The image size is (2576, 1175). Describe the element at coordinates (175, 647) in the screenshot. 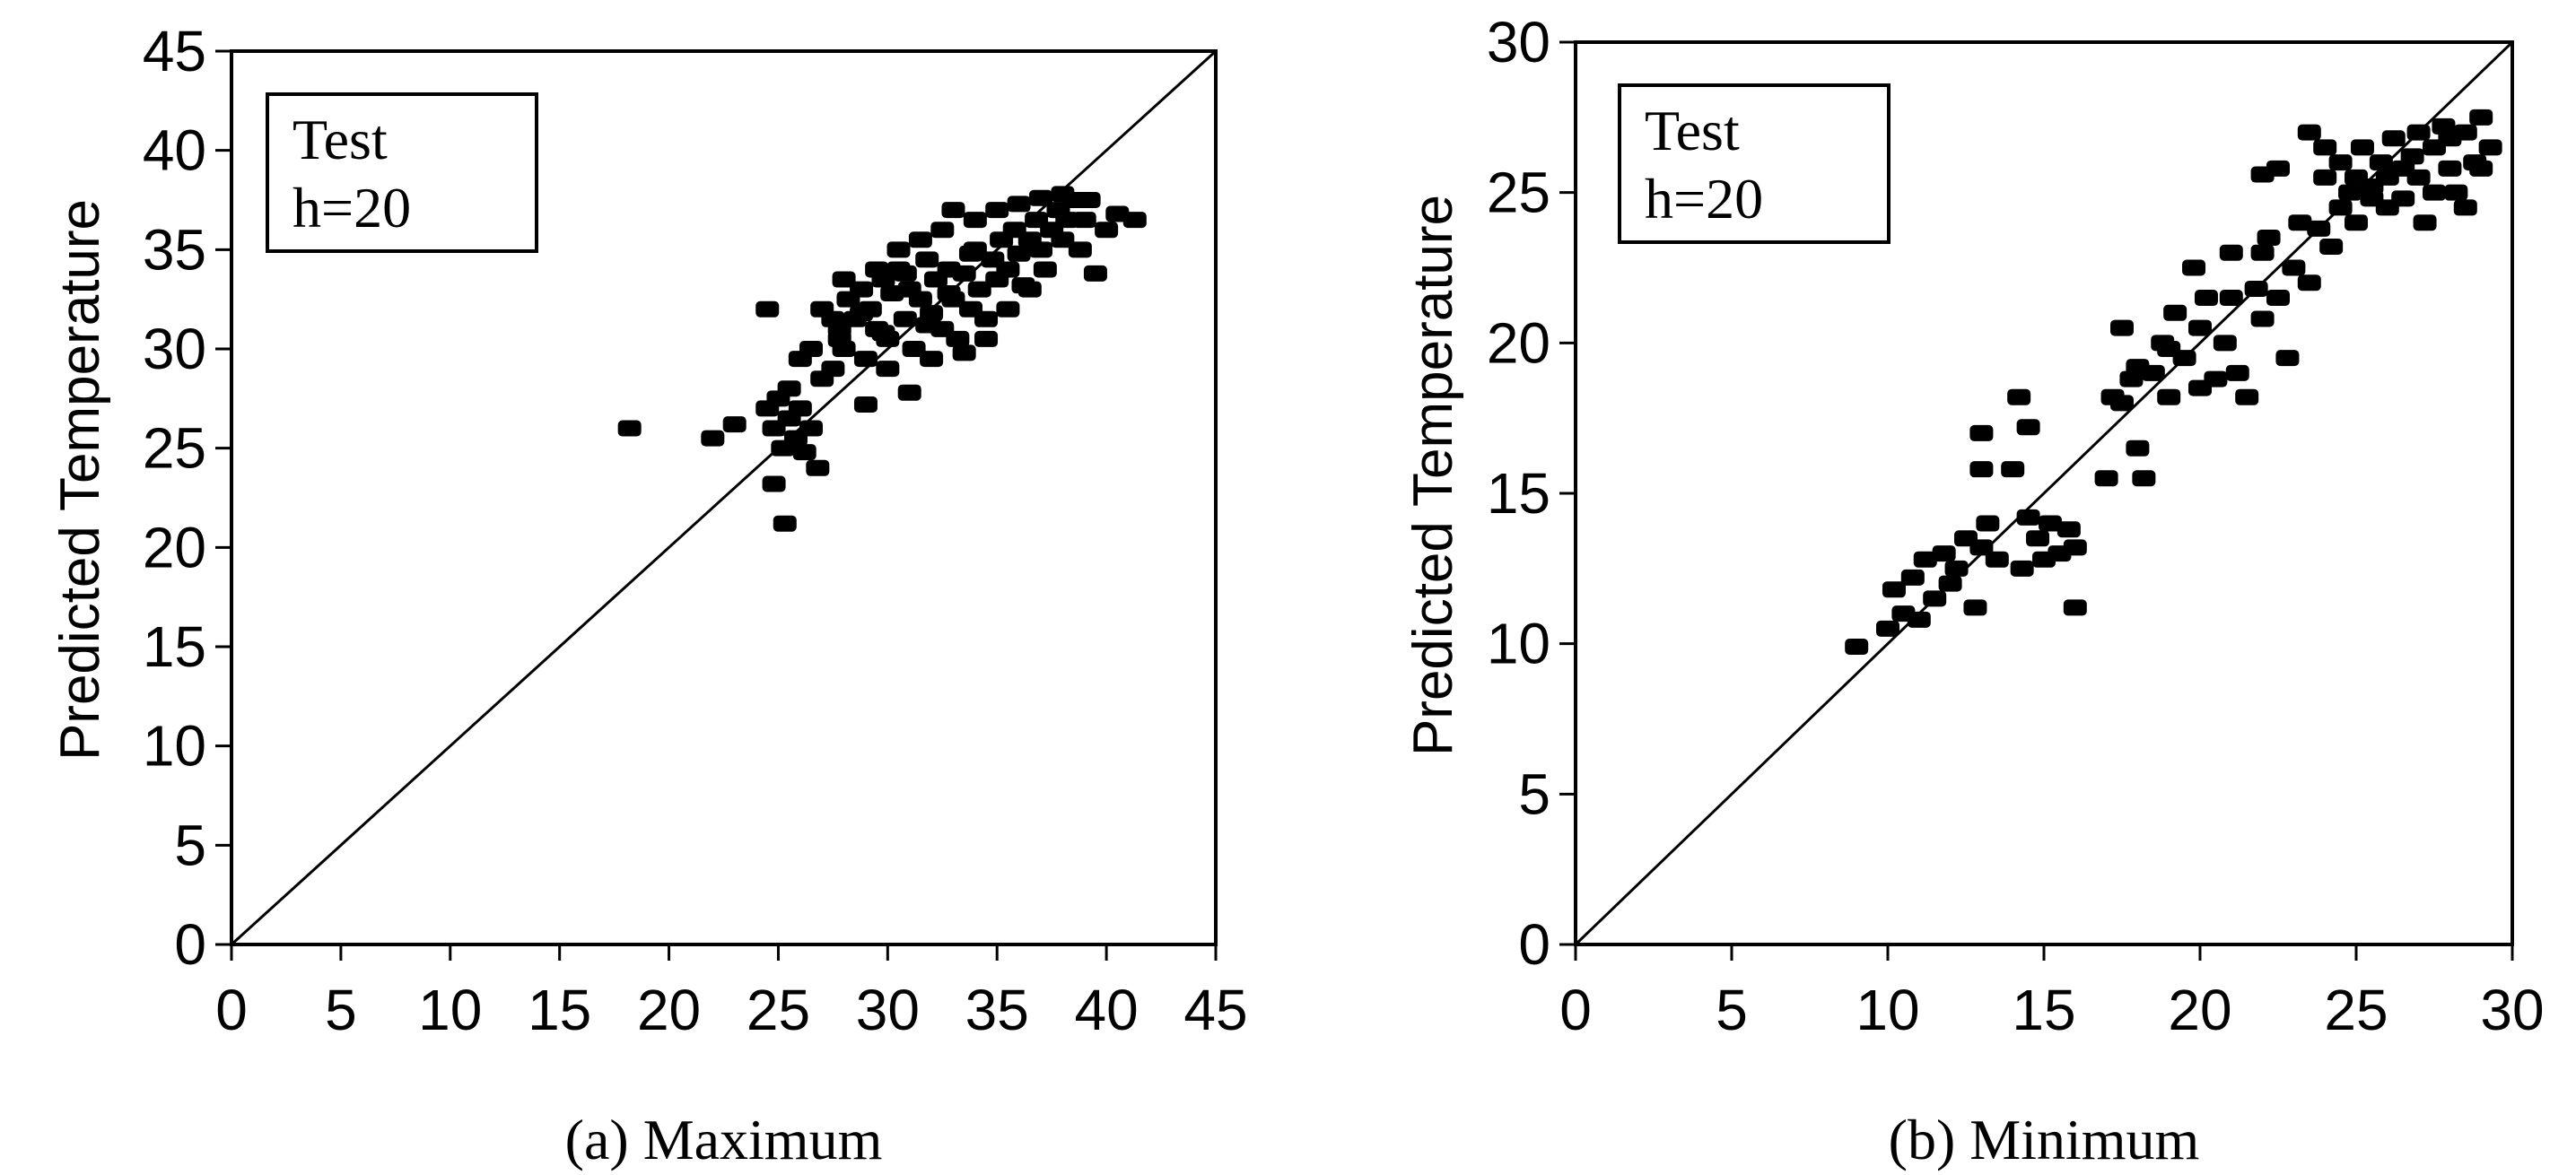

I see `y-tick-label: 15` at that location.